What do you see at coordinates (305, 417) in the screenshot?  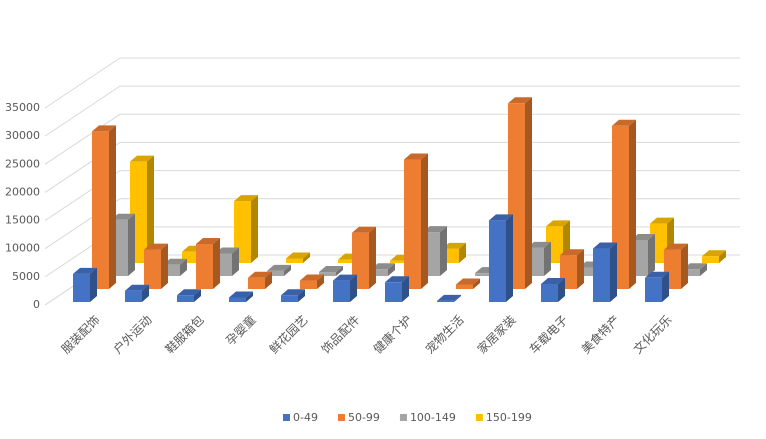 I see `legend-label: 0-49` at bounding box center [305, 417].